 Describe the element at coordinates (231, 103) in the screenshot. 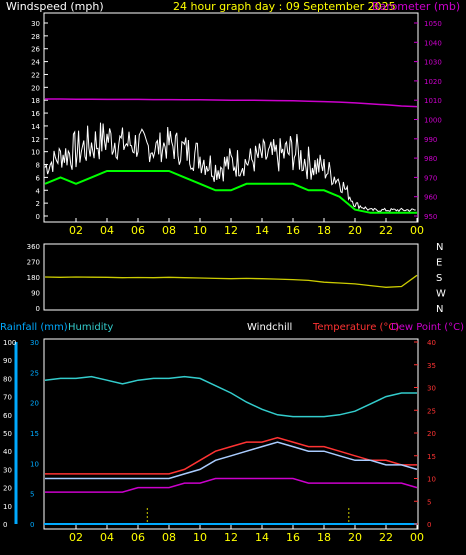

I see `barometer-line` at that location.